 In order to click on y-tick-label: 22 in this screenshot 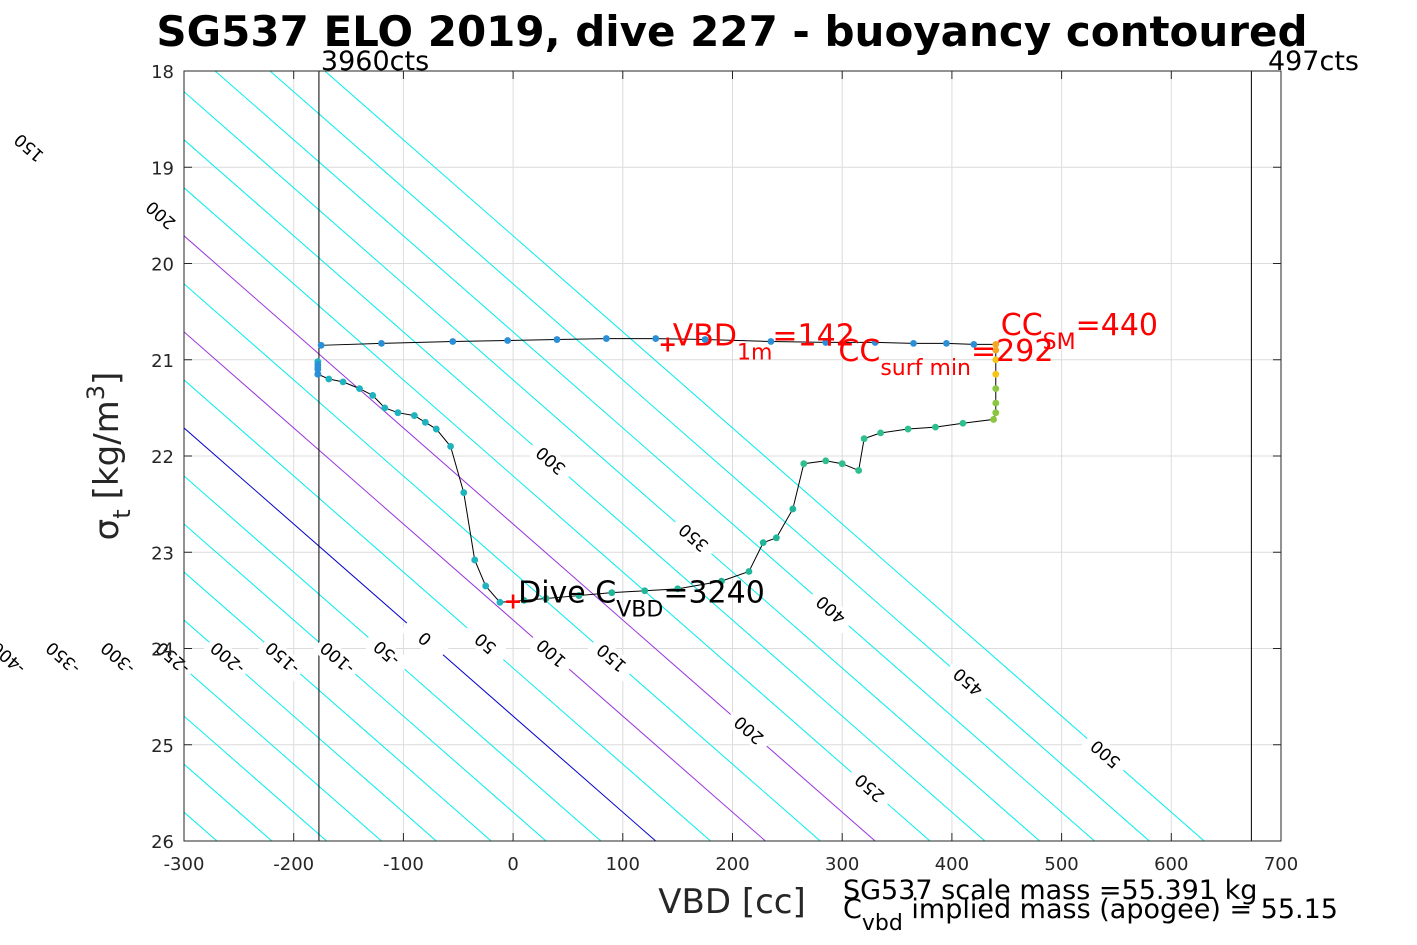, I will do `click(162, 457)`.